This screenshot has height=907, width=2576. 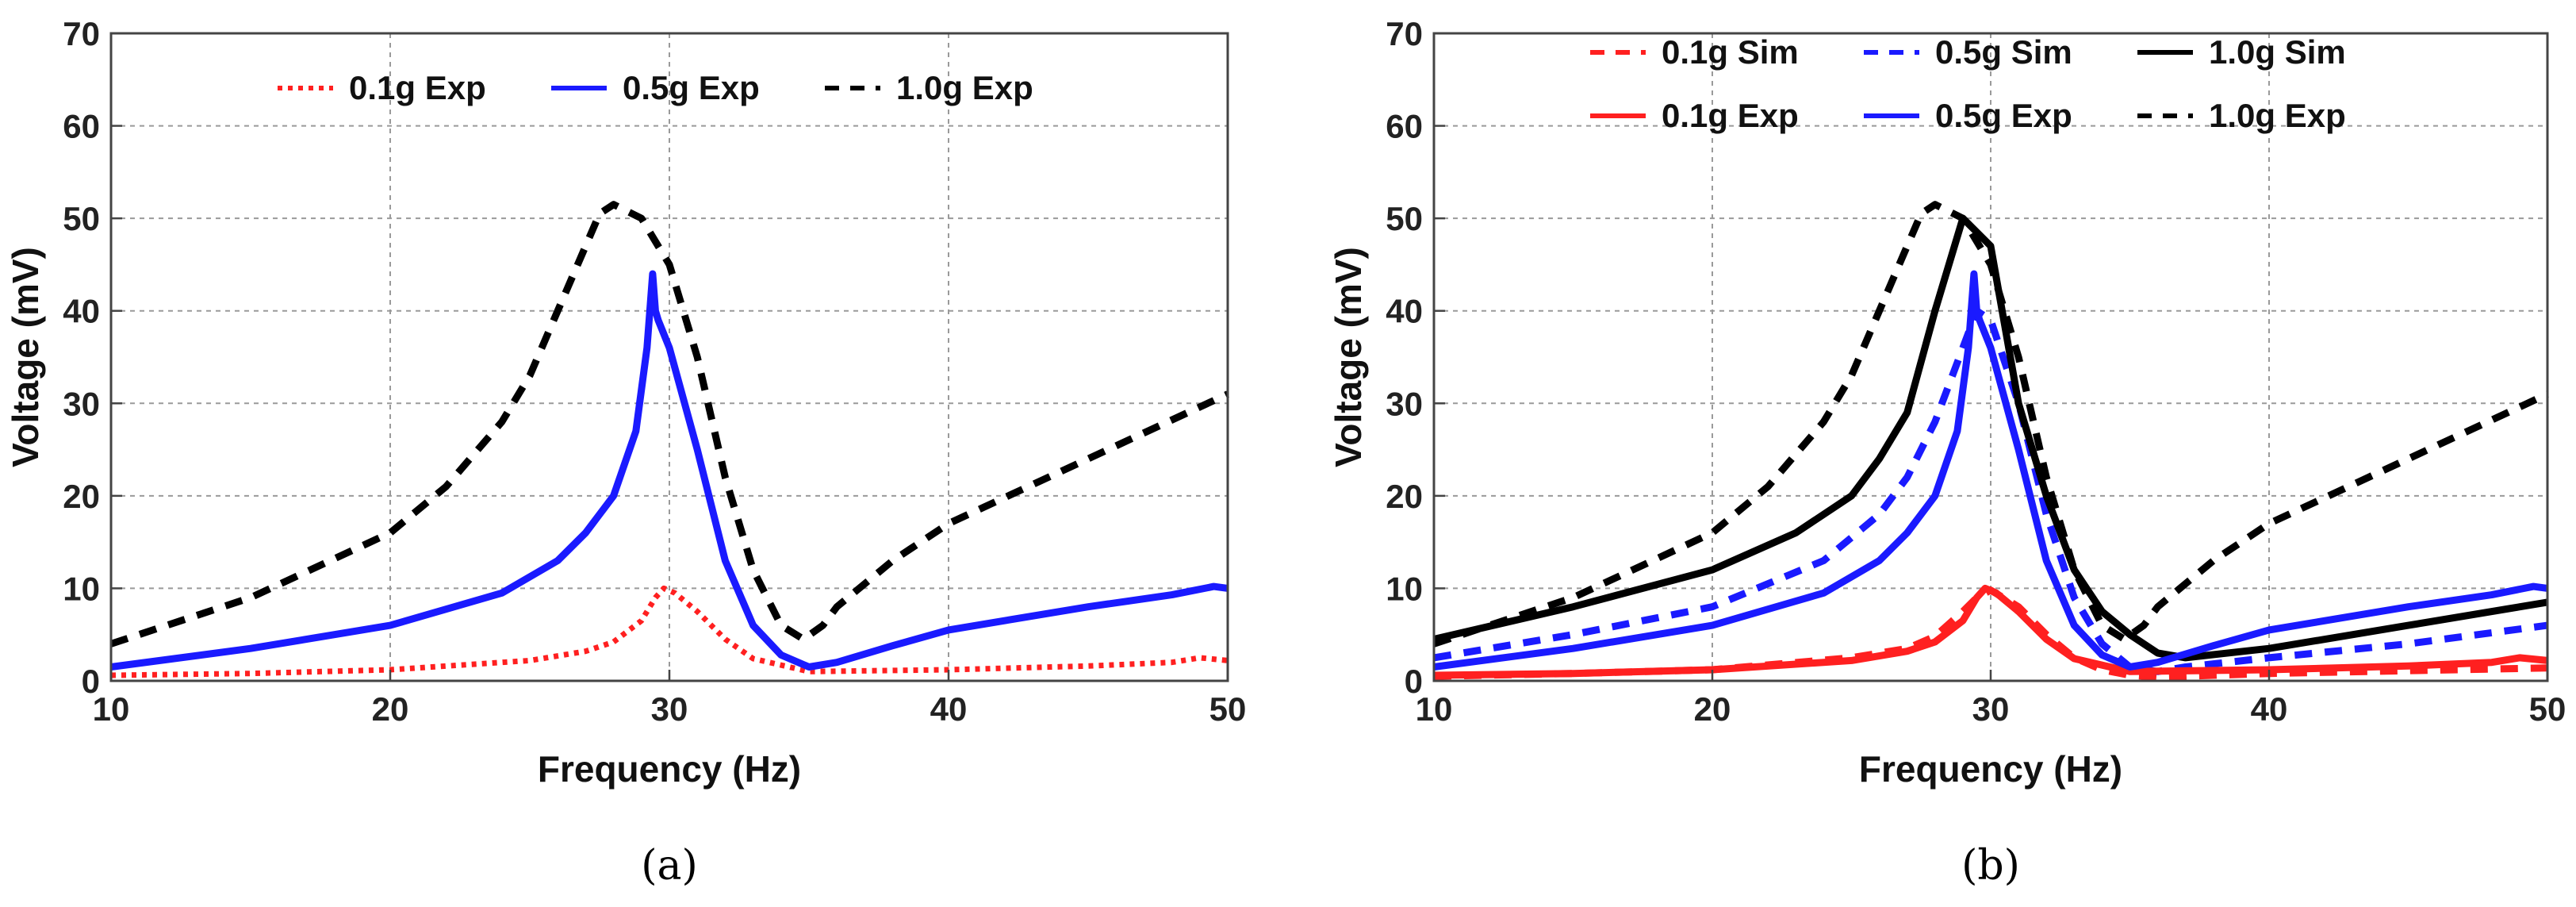 I want to click on legend: 0.1g Exp 0.5g Exp 1.0g Exp, so click(x=655, y=87).